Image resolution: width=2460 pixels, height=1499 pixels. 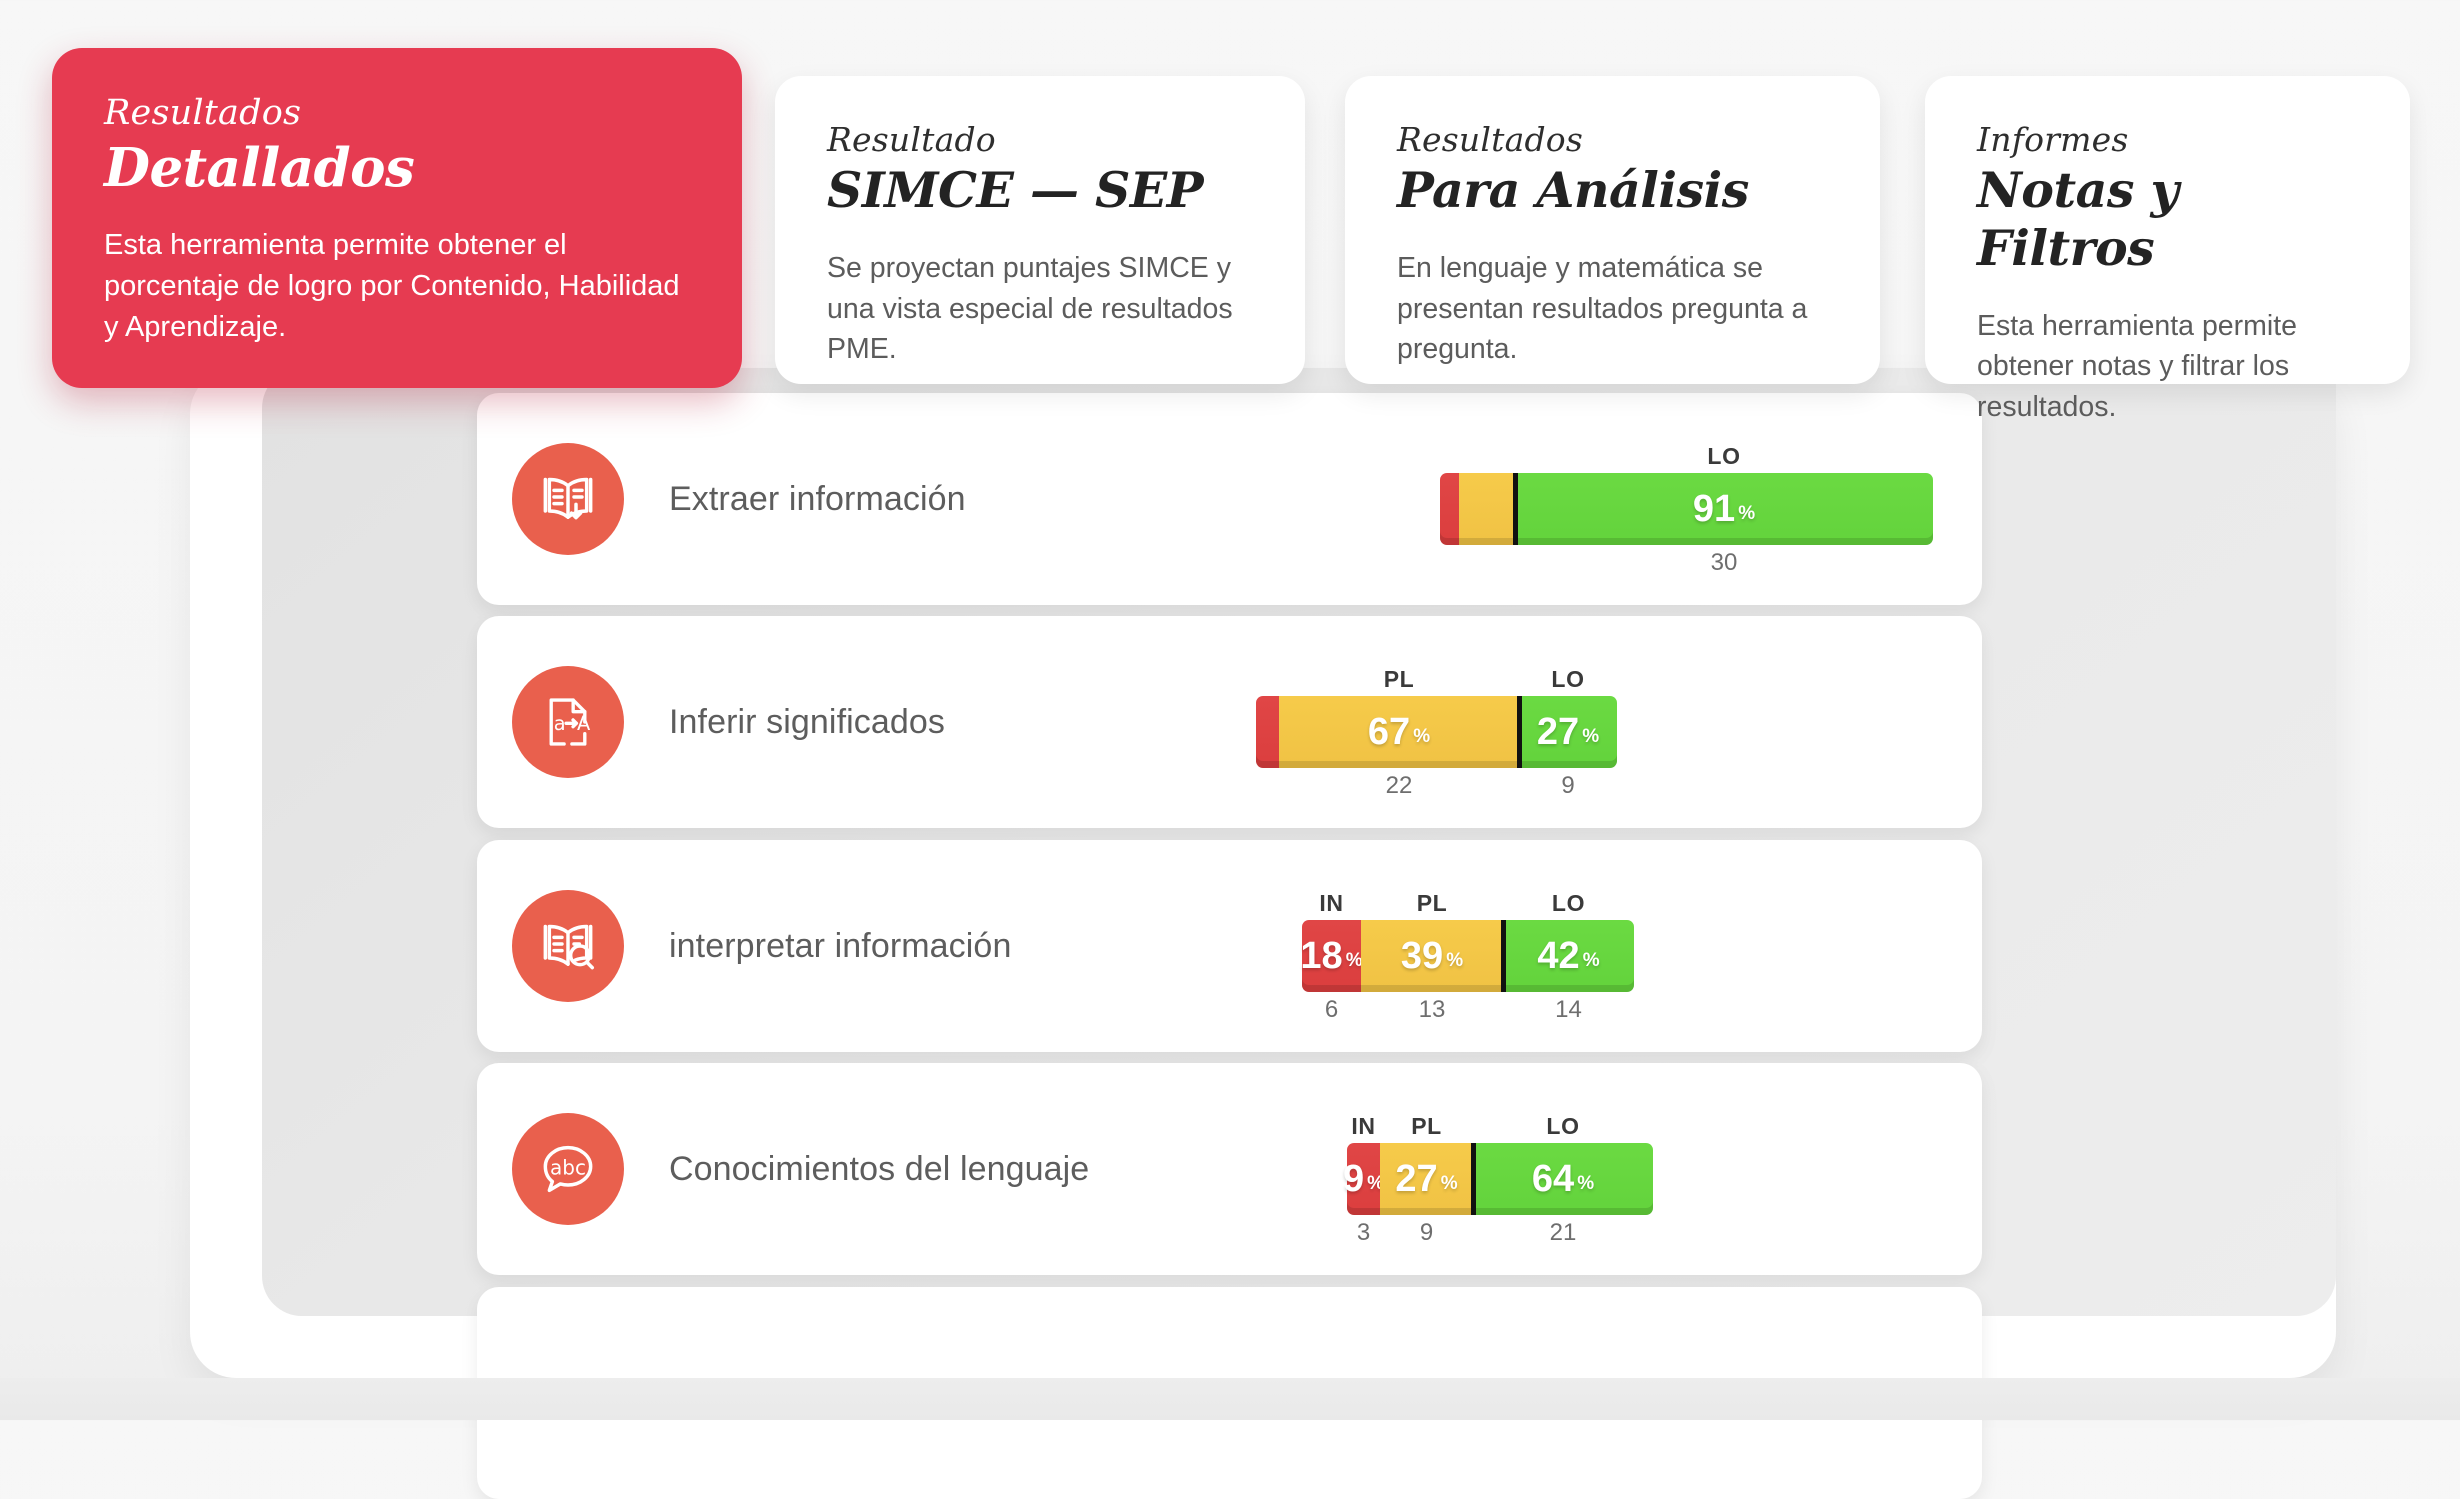 What do you see at coordinates (1230, 1399) in the screenshot?
I see `page-bottom-fade` at bounding box center [1230, 1399].